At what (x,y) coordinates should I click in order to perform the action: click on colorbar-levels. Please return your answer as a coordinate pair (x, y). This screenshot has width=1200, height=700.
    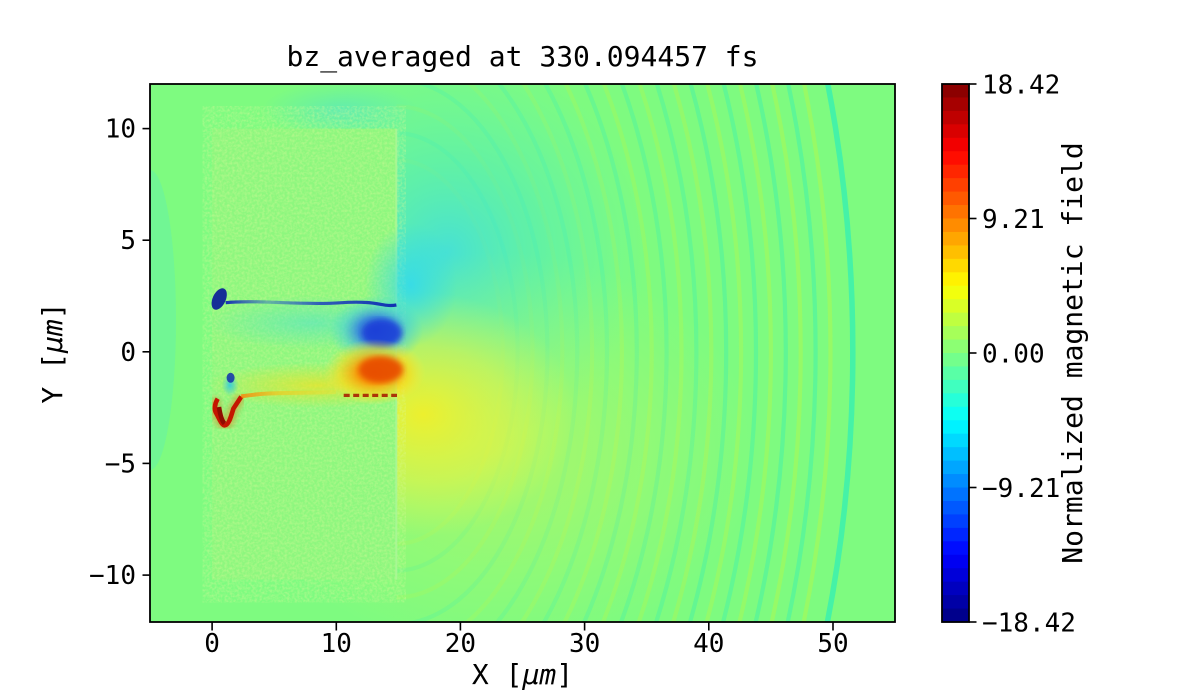
    Looking at the image, I should click on (955, 353).